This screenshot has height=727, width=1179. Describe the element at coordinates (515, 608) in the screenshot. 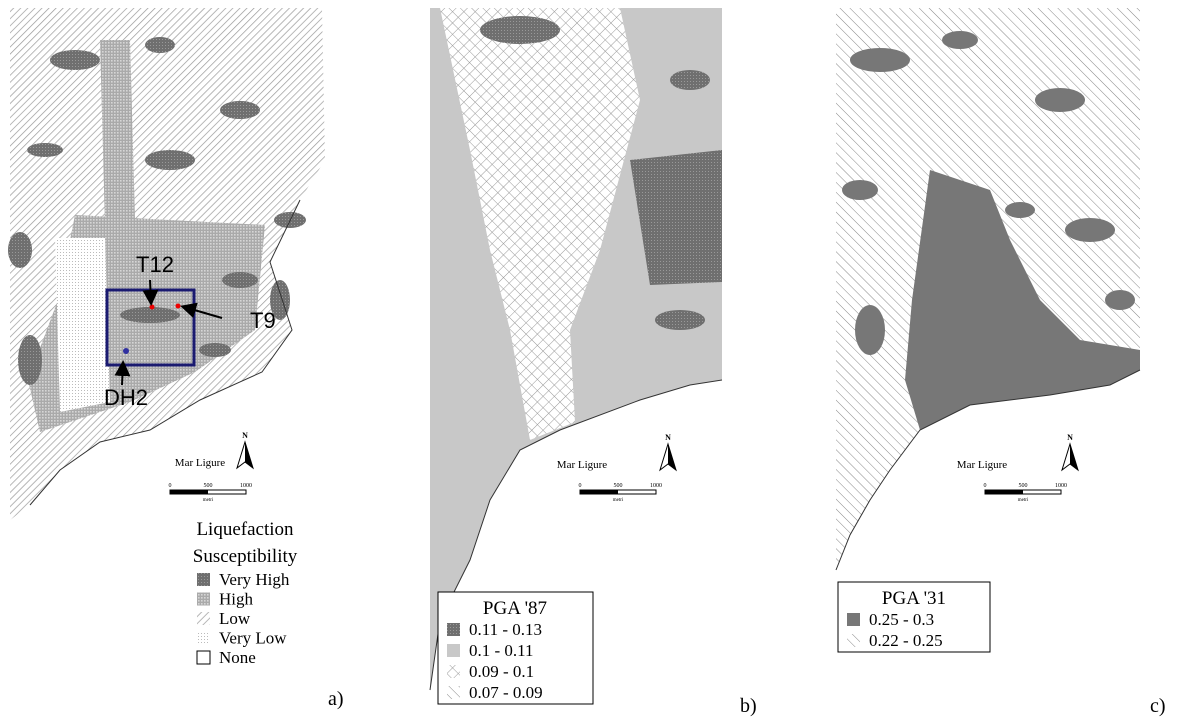

I see `legend-title: PGA '87` at that location.